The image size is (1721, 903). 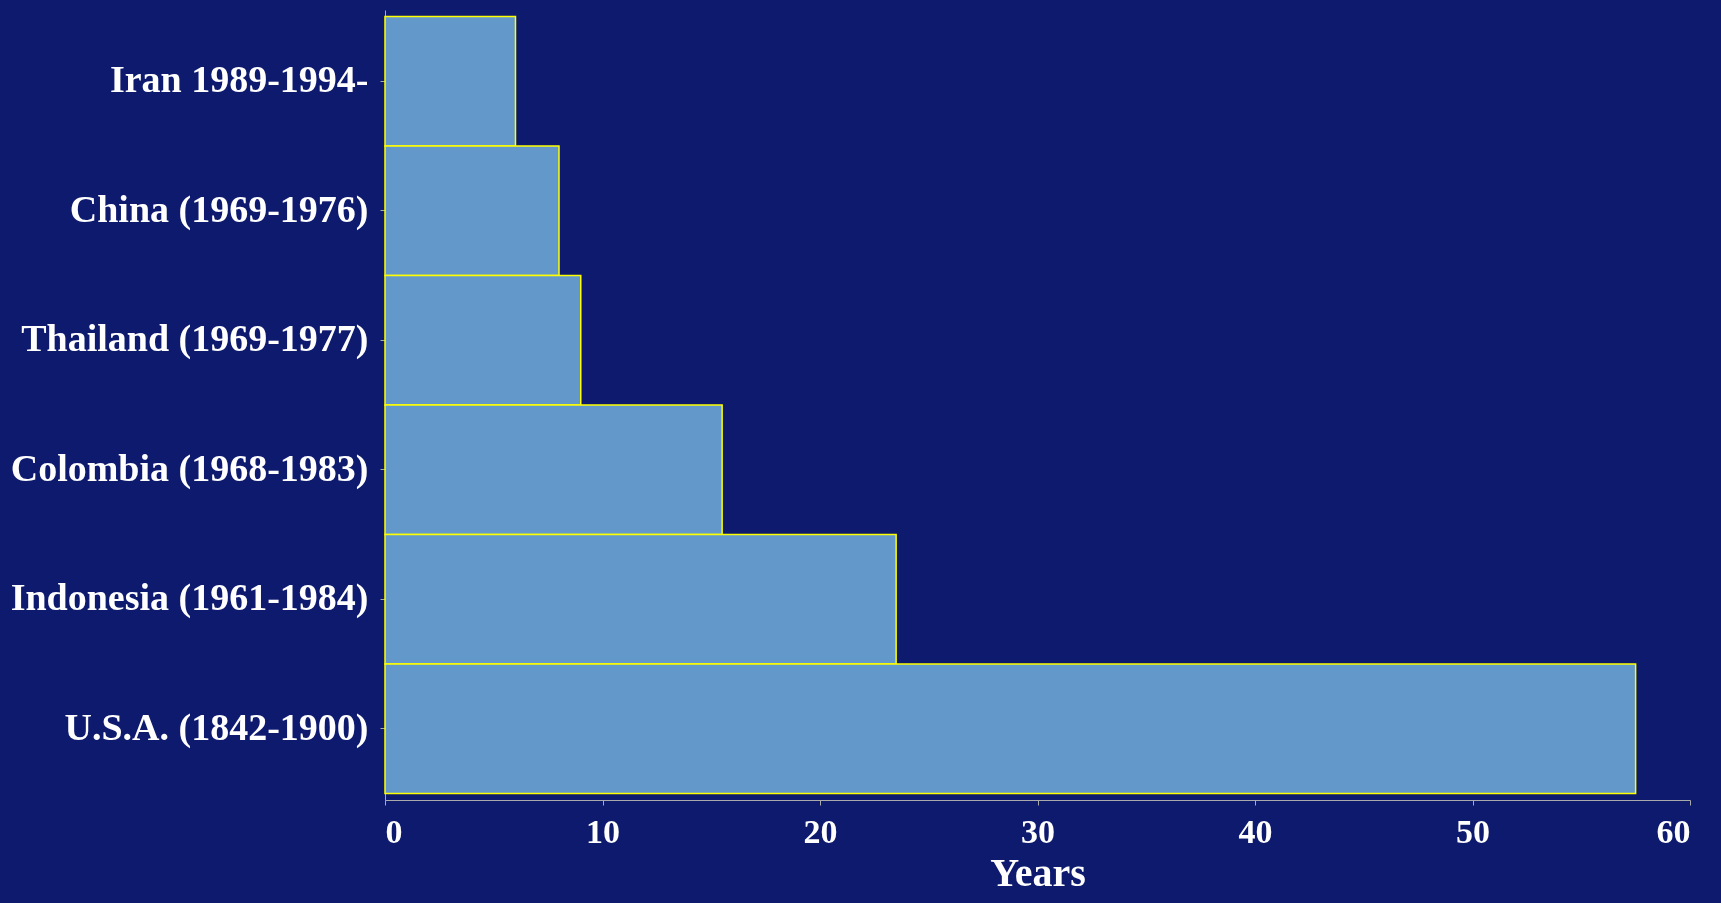 I want to click on y-tick-label: Iran 1989-1994-, so click(x=239, y=79).